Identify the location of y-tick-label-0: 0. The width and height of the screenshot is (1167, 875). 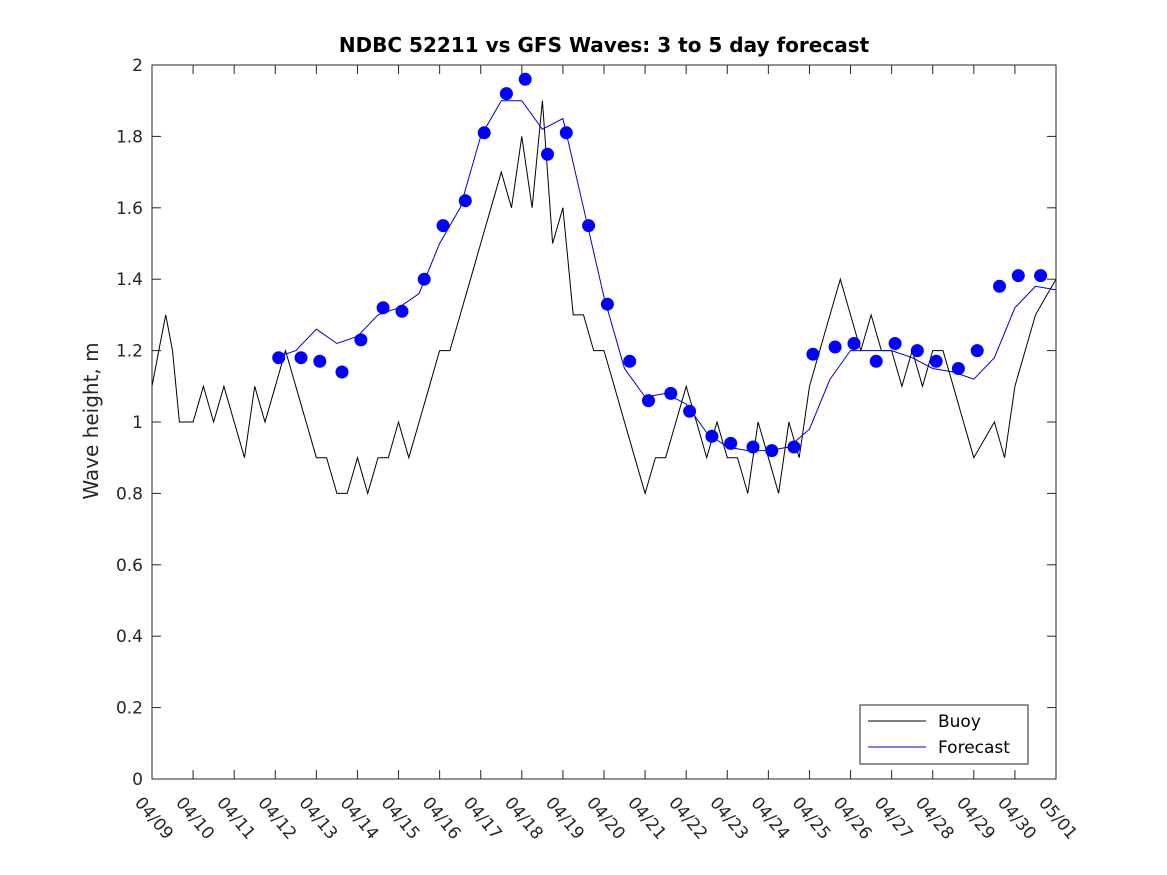
(137, 780).